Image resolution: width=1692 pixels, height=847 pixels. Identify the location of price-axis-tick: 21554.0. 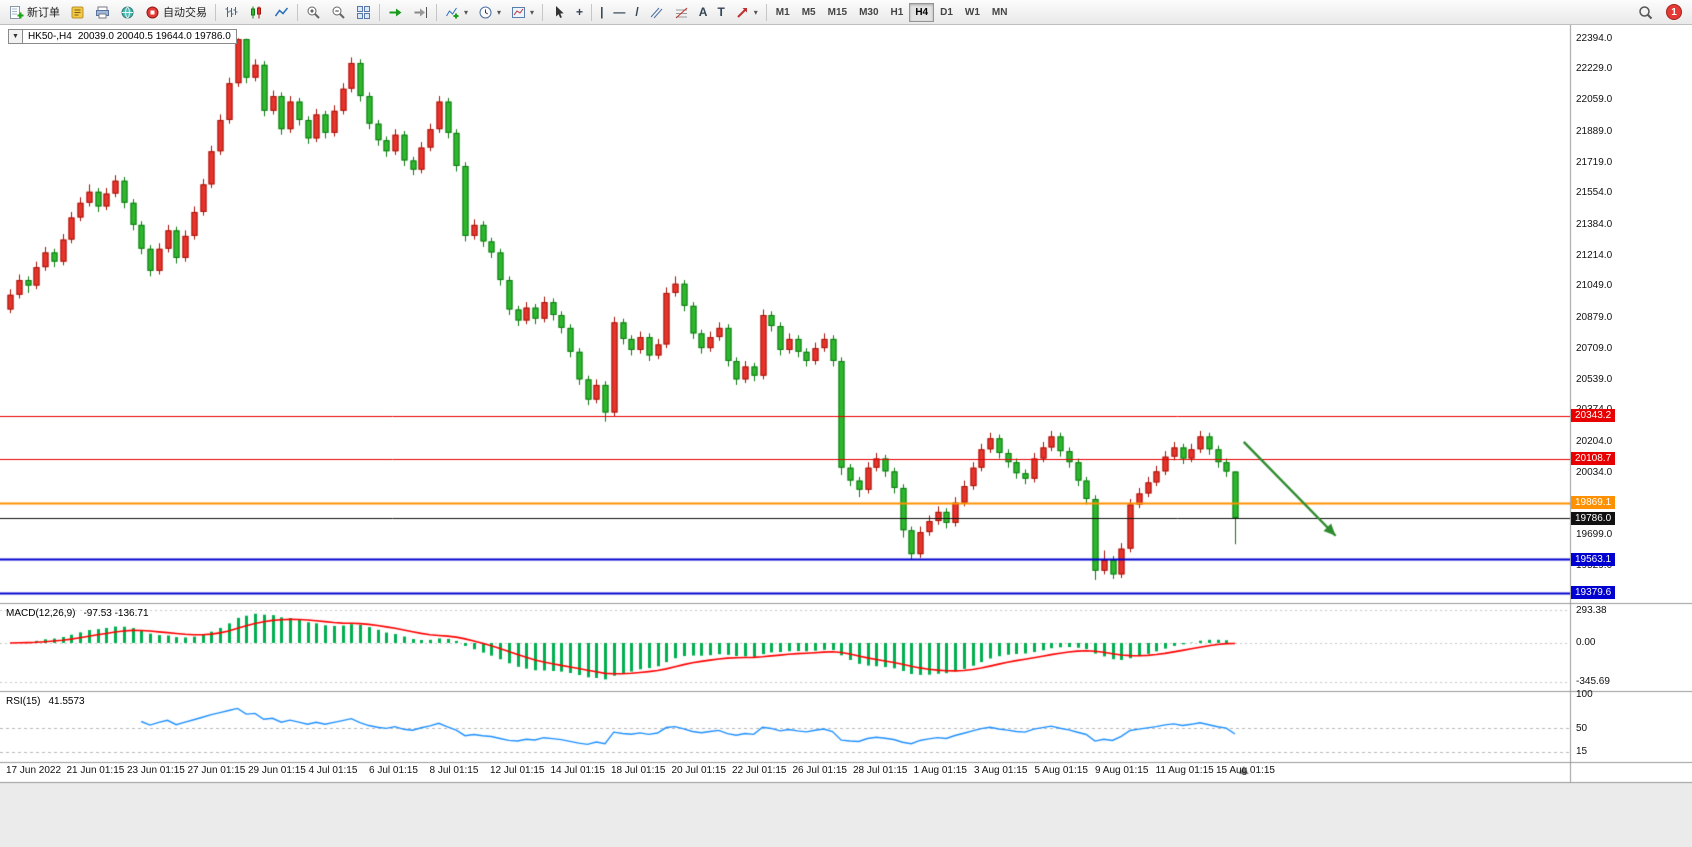
(1594, 193).